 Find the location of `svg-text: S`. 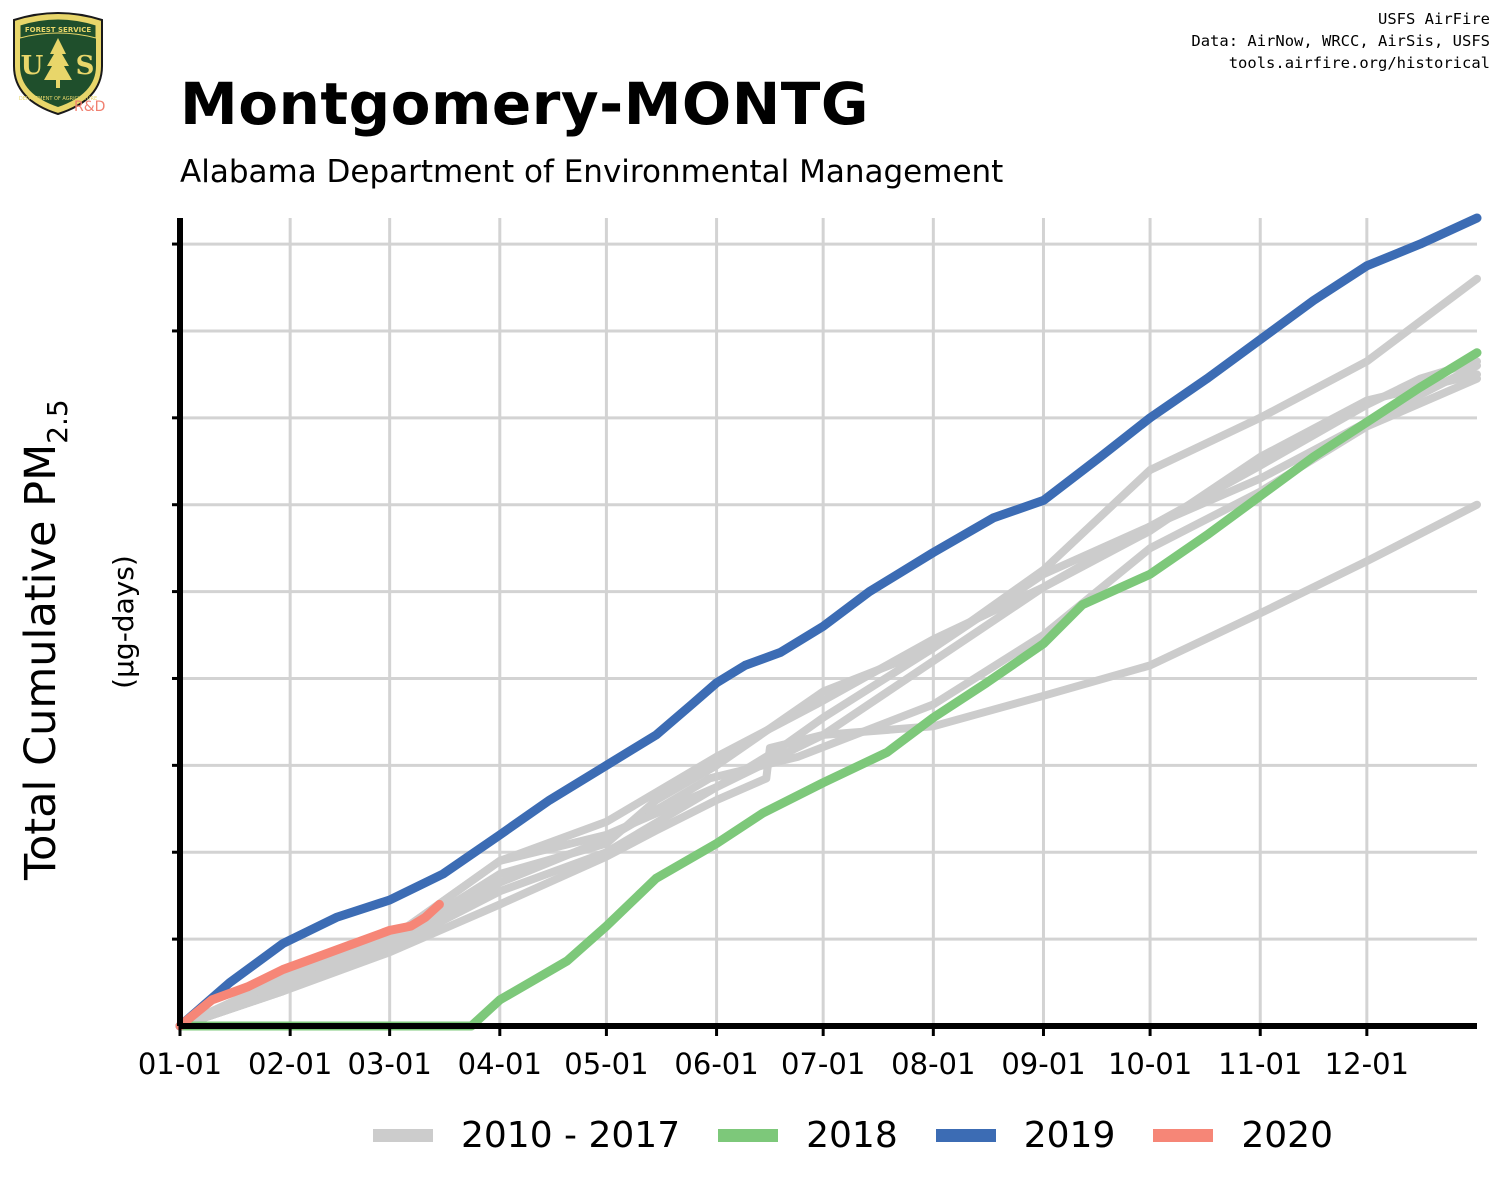

svg-text: S is located at coordinates (85, 66).